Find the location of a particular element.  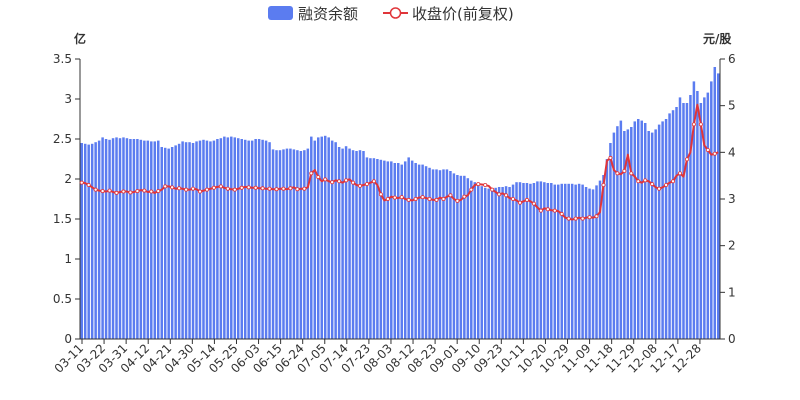

right-axis-unit: 元/股 is located at coordinates (717, 38).